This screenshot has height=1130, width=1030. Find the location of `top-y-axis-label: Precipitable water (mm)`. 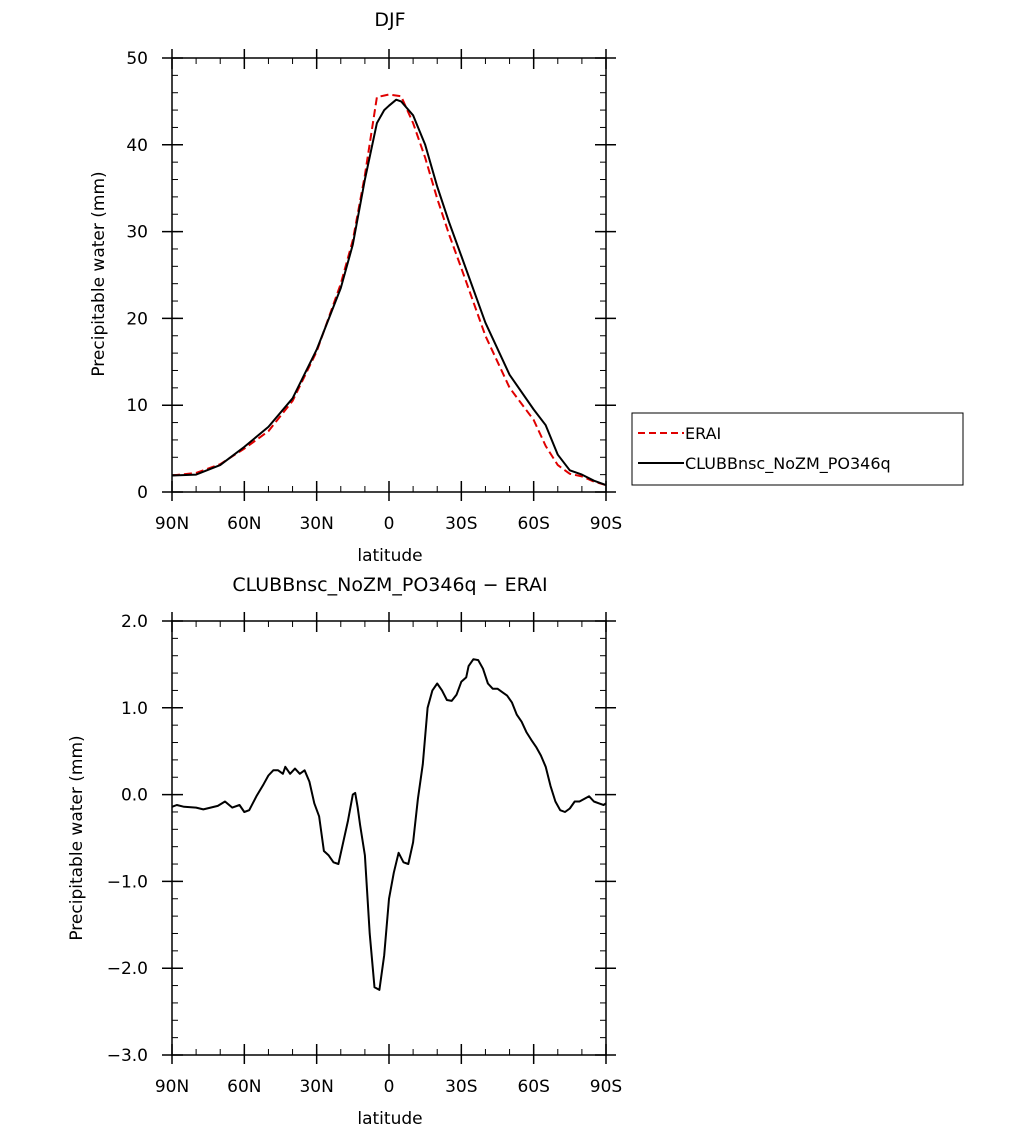

top-y-axis-label: Precipitable water (mm) is located at coordinates (99, 273).